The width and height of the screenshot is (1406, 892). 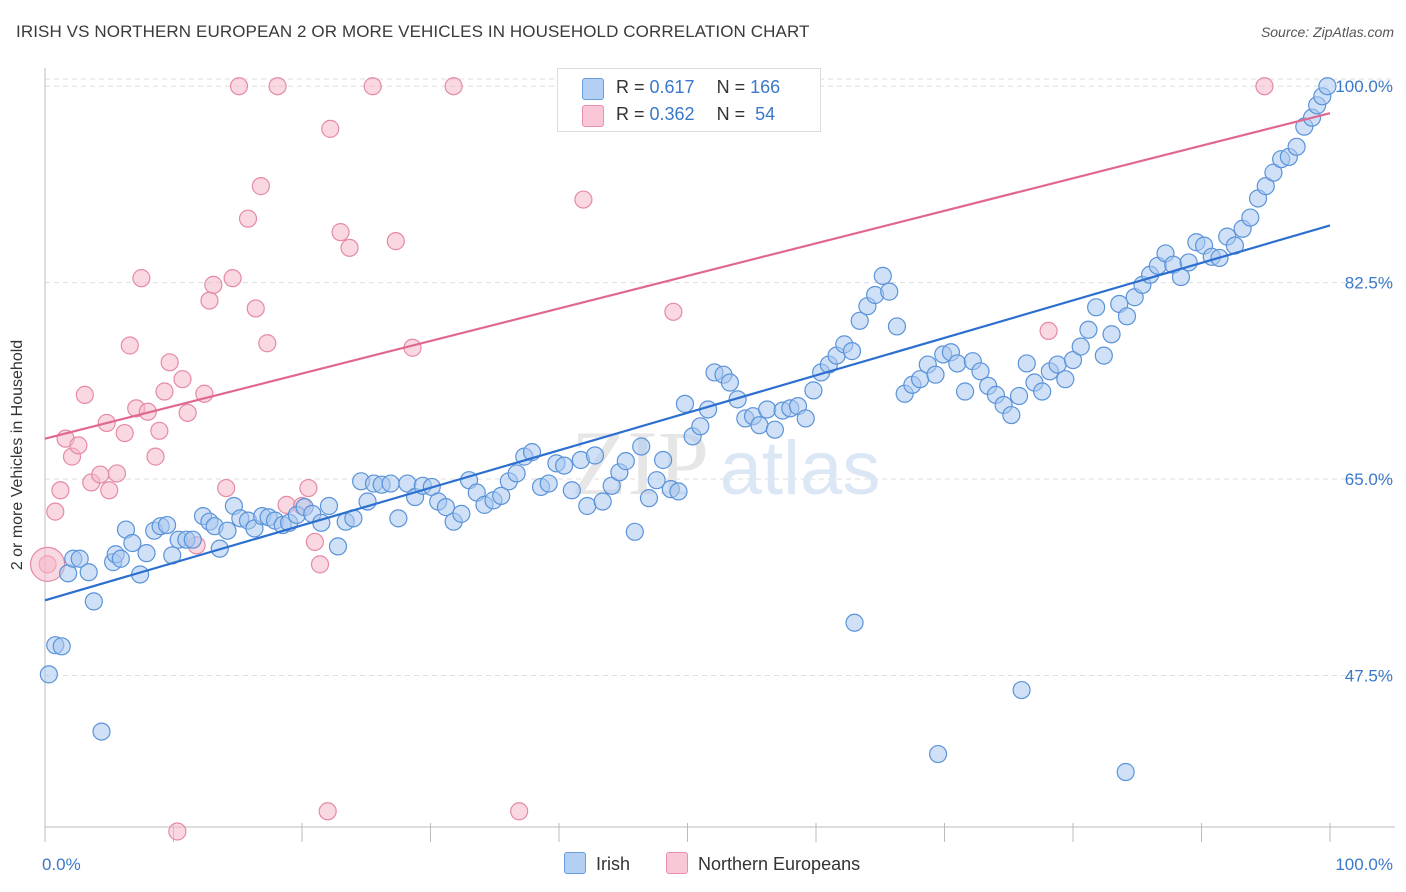 I want to click on legend-swatch-irish, so click(x=593, y=89).